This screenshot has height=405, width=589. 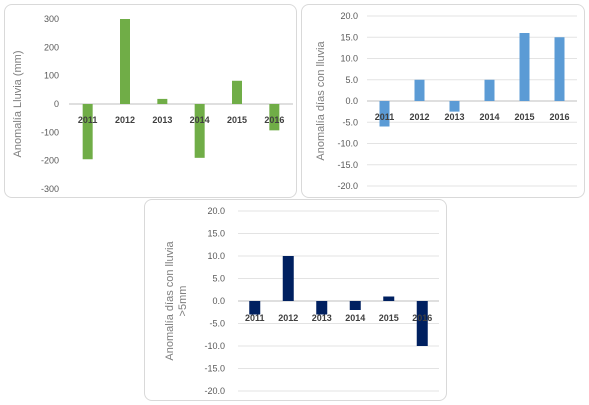 What do you see at coordinates (50, 189) in the screenshot?
I see `y-tick-label: -300` at bounding box center [50, 189].